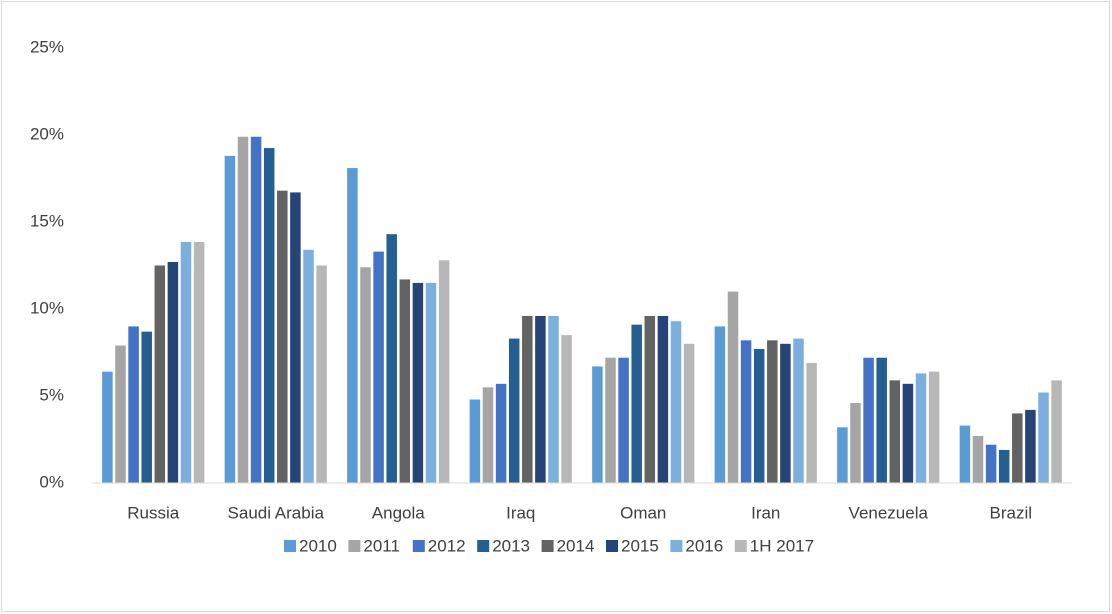 The height and width of the screenshot is (614, 1112). What do you see at coordinates (704, 545) in the screenshot?
I see `legend-label: 2016` at bounding box center [704, 545].